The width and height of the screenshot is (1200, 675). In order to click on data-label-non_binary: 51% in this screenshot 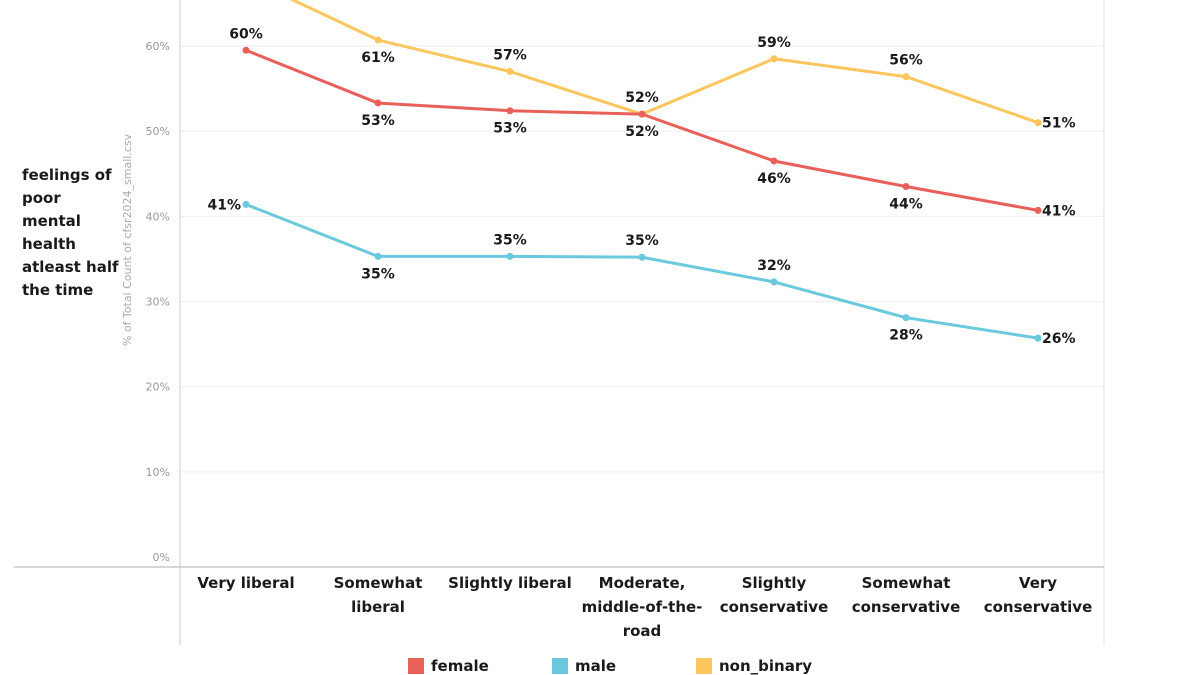, I will do `click(1059, 124)`.